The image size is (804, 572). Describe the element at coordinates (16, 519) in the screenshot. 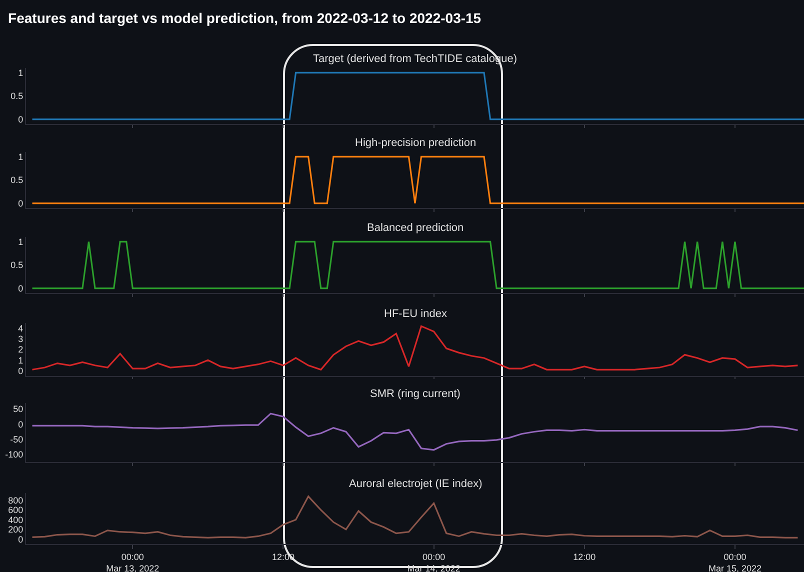

I see `y-tick-label: 400` at that location.